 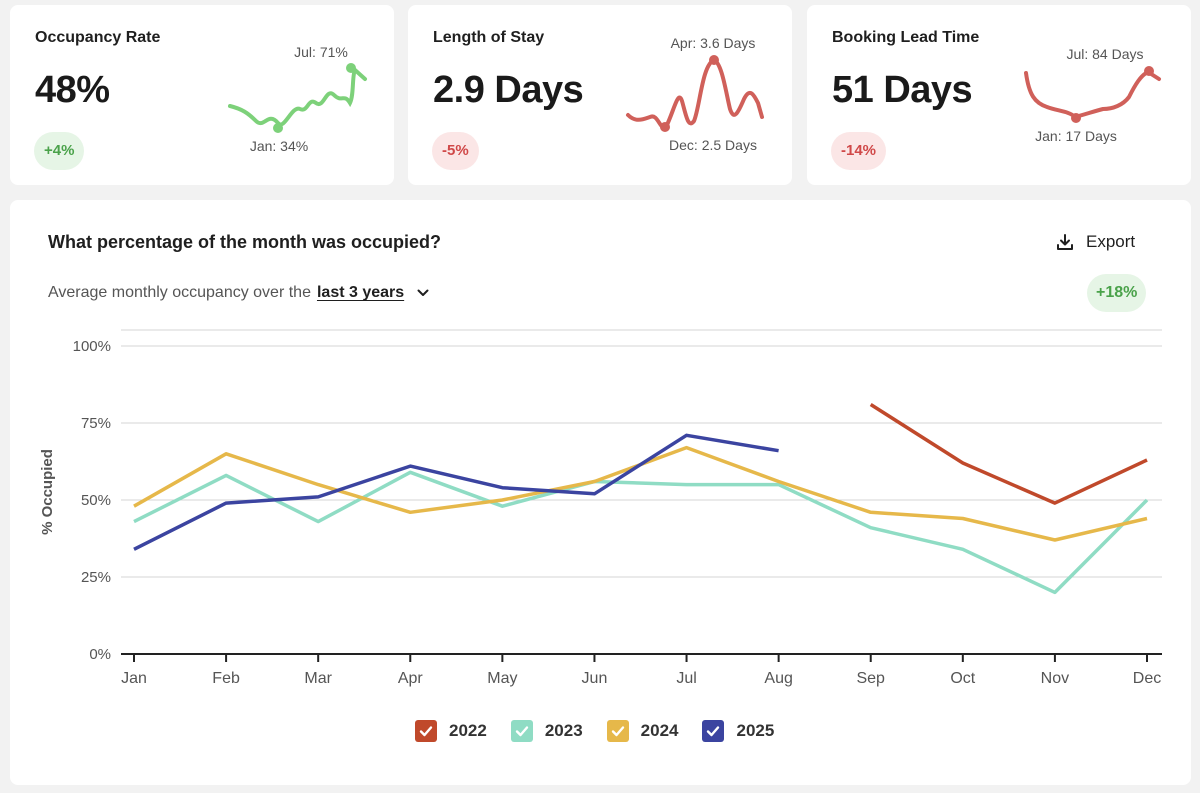 What do you see at coordinates (47, 492) in the screenshot?
I see `y-axis-label: % Occupied` at bounding box center [47, 492].